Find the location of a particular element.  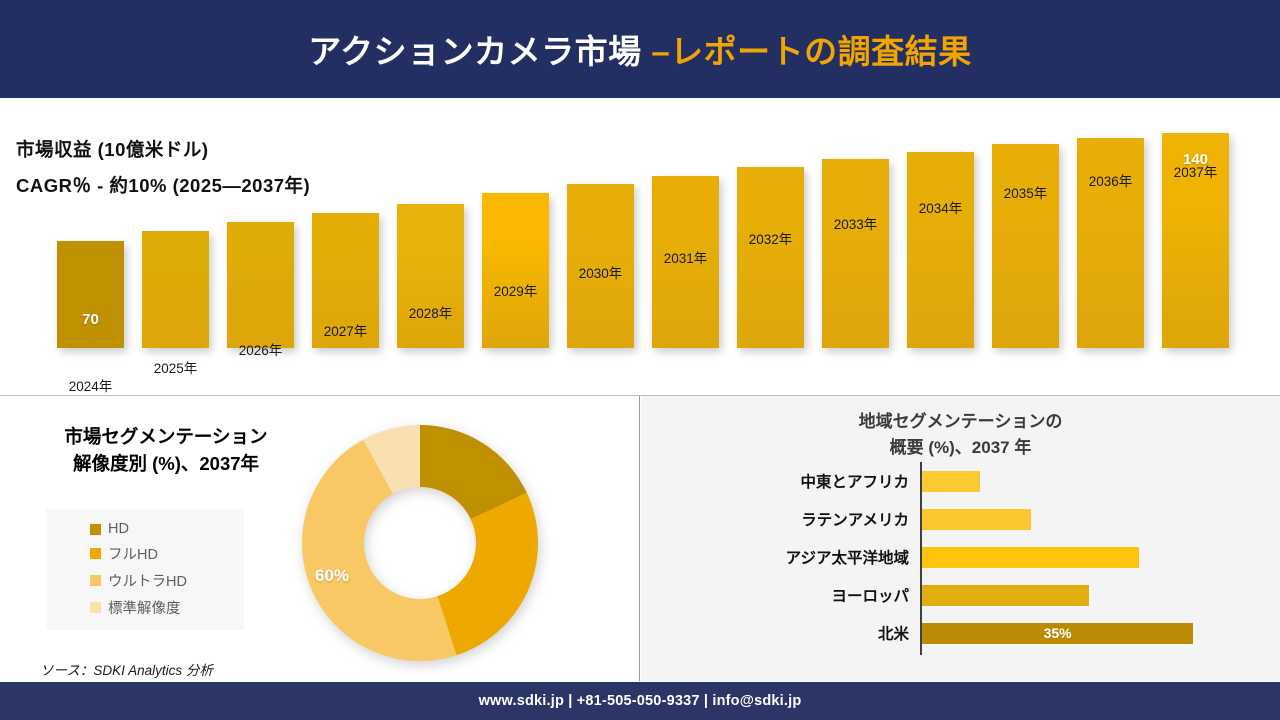

donut-slice-label: 60% is located at coordinates (332, 575).